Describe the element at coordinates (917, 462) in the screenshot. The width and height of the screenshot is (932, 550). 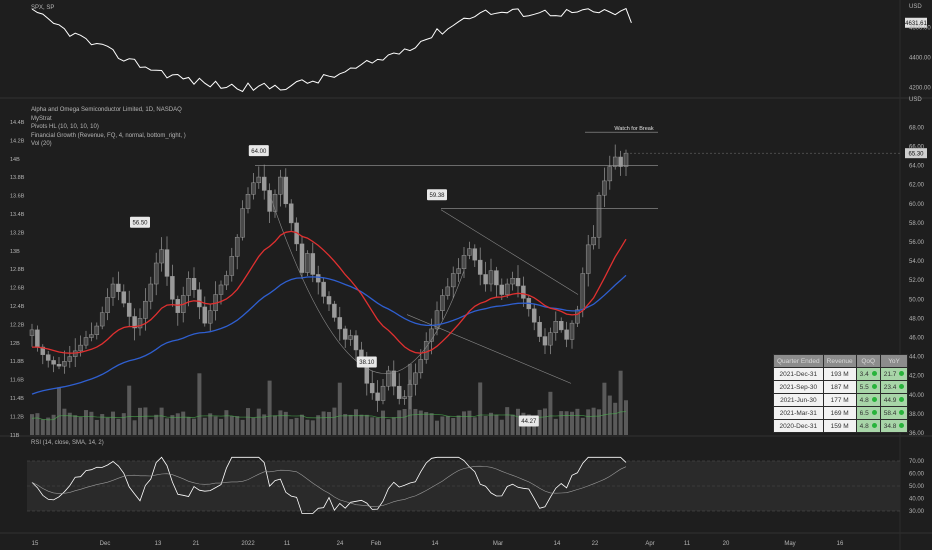
I see `rsi-axis-tick: 70.00` at that location.